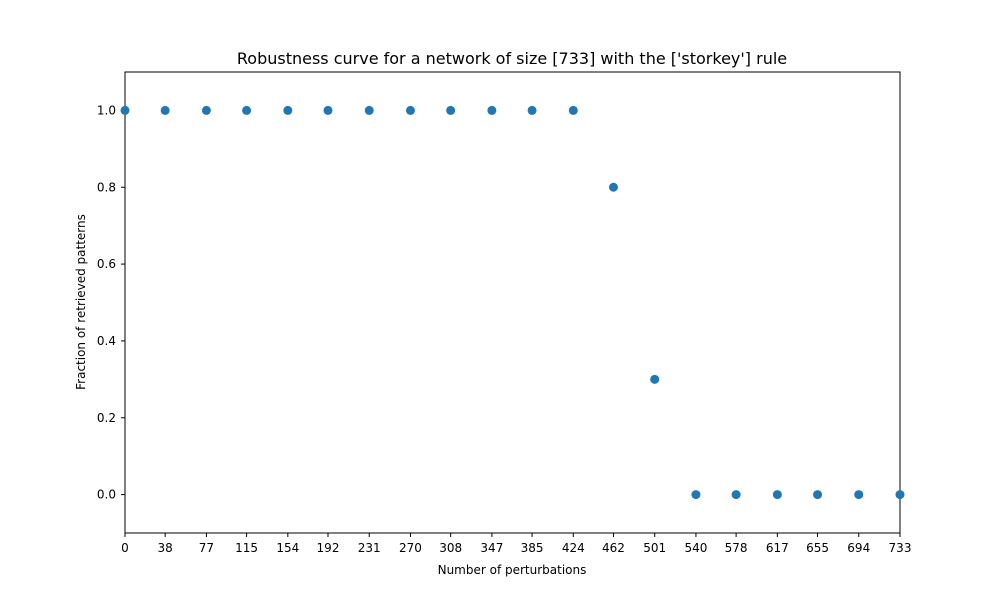 The image size is (1000, 600). What do you see at coordinates (777, 548) in the screenshot?
I see `x-tick-label: 617` at bounding box center [777, 548].